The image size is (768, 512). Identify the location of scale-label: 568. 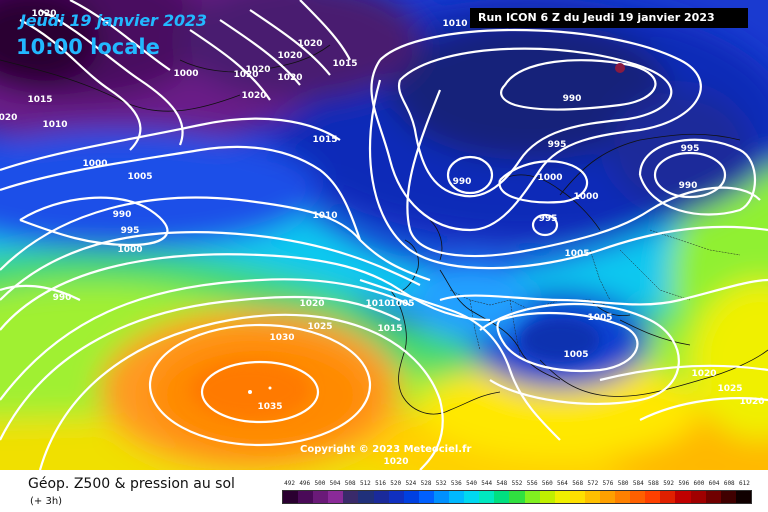
(578, 483).